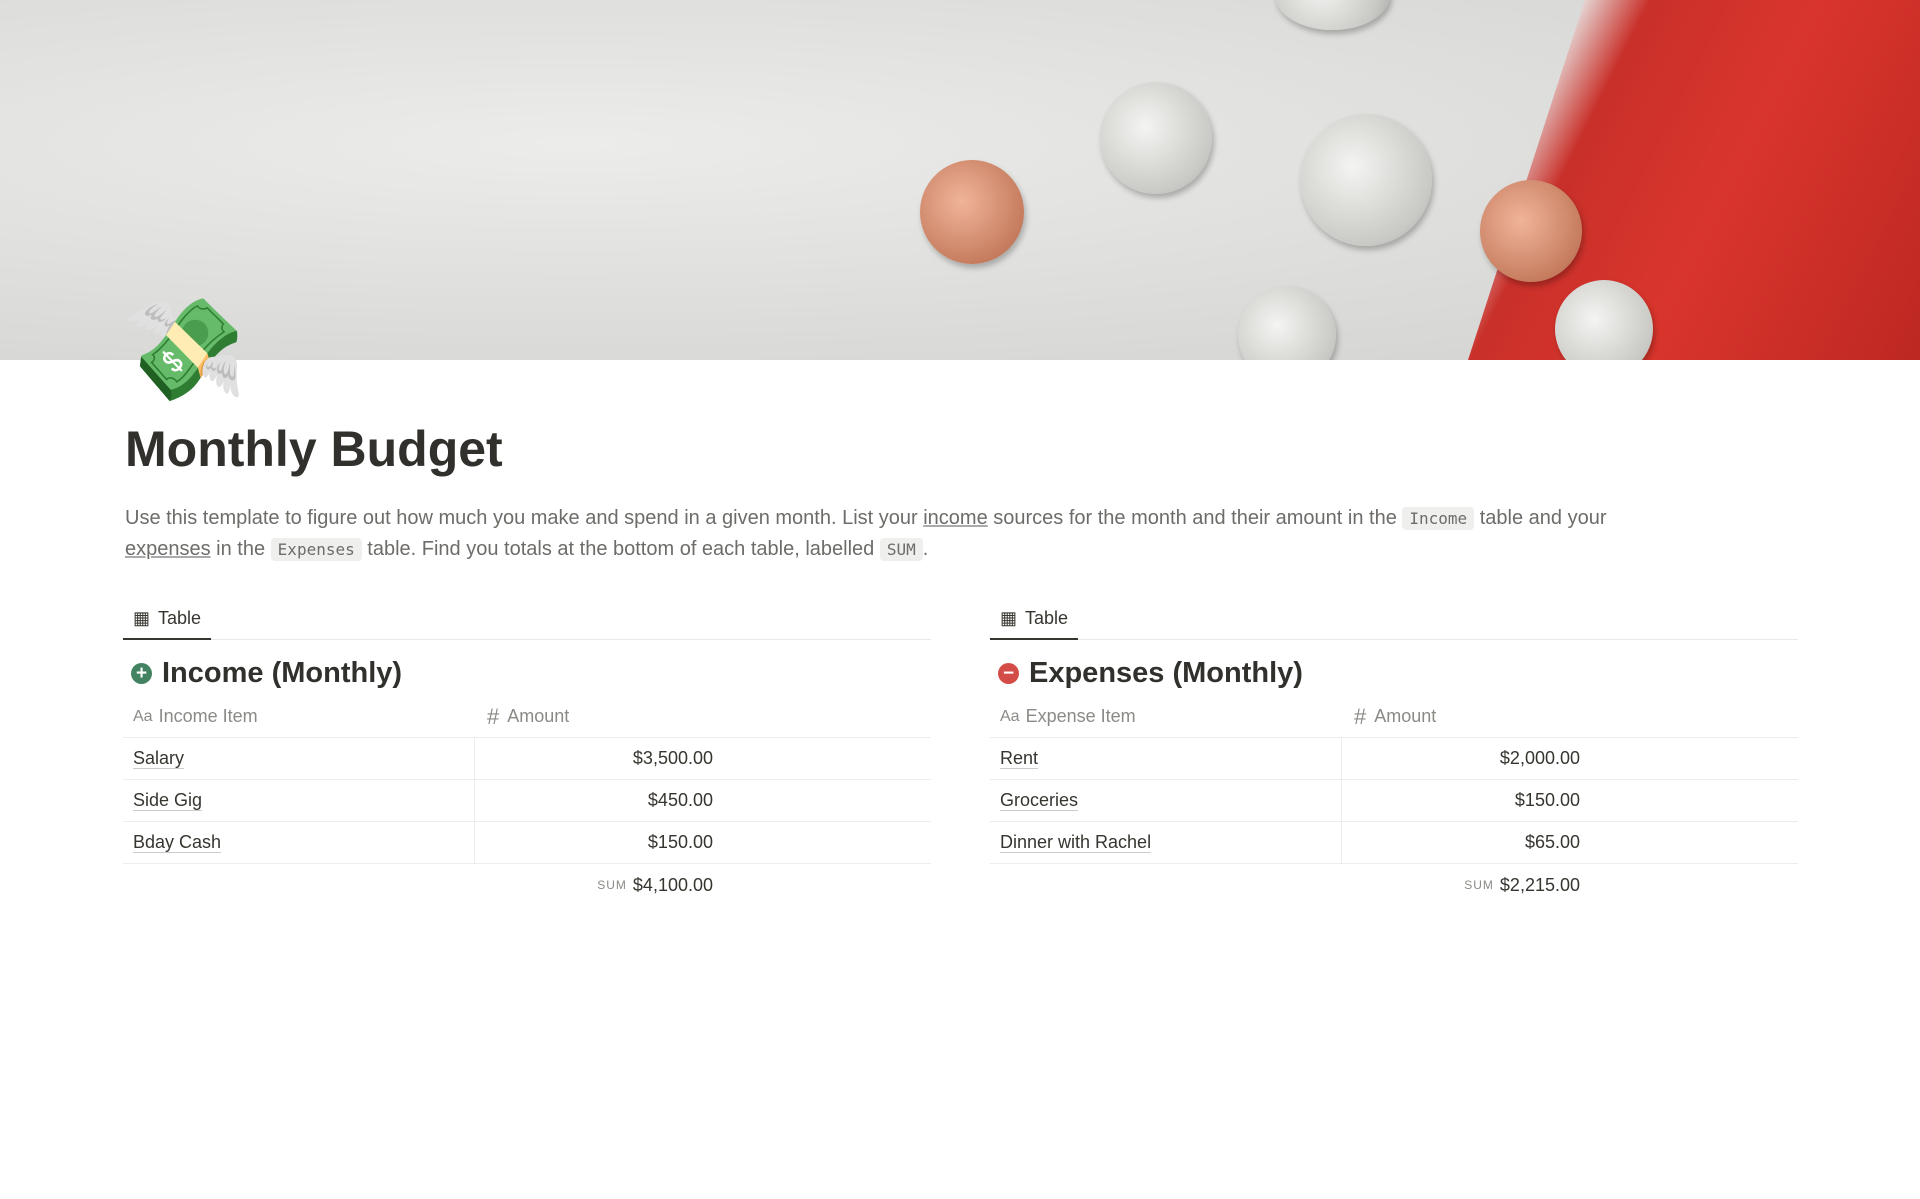 This screenshot has width=1920, height=1199. I want to click on income-link: income, so click(955, 518).